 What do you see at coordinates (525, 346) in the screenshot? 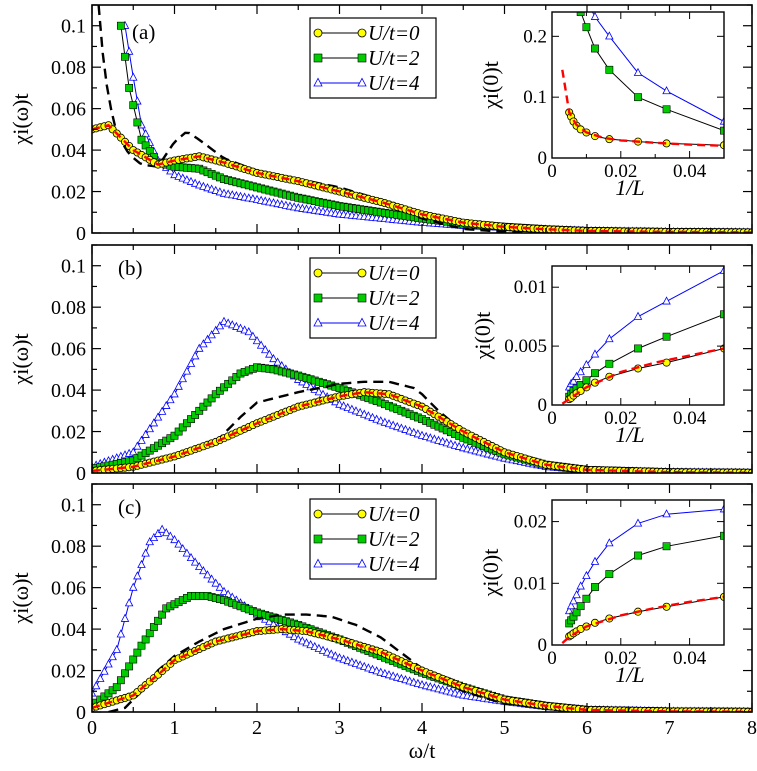
I see `inset-y-tick-label: 0.005` at bounding box center [525, 346].